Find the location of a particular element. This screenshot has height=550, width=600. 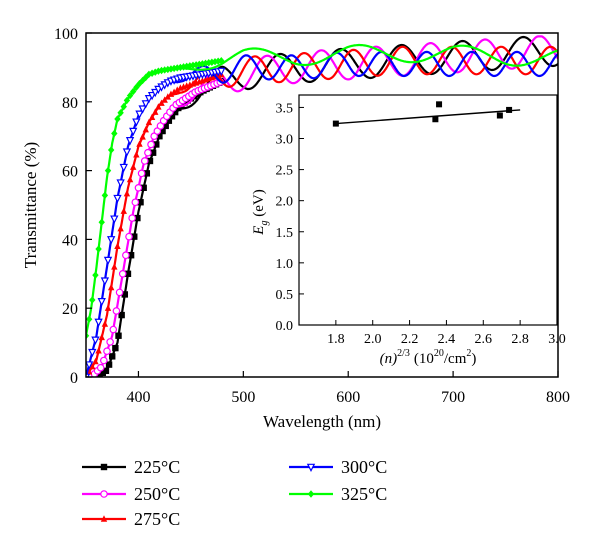

inset-x-label-unit-mid: /cm is located at coordinates (455, 359).